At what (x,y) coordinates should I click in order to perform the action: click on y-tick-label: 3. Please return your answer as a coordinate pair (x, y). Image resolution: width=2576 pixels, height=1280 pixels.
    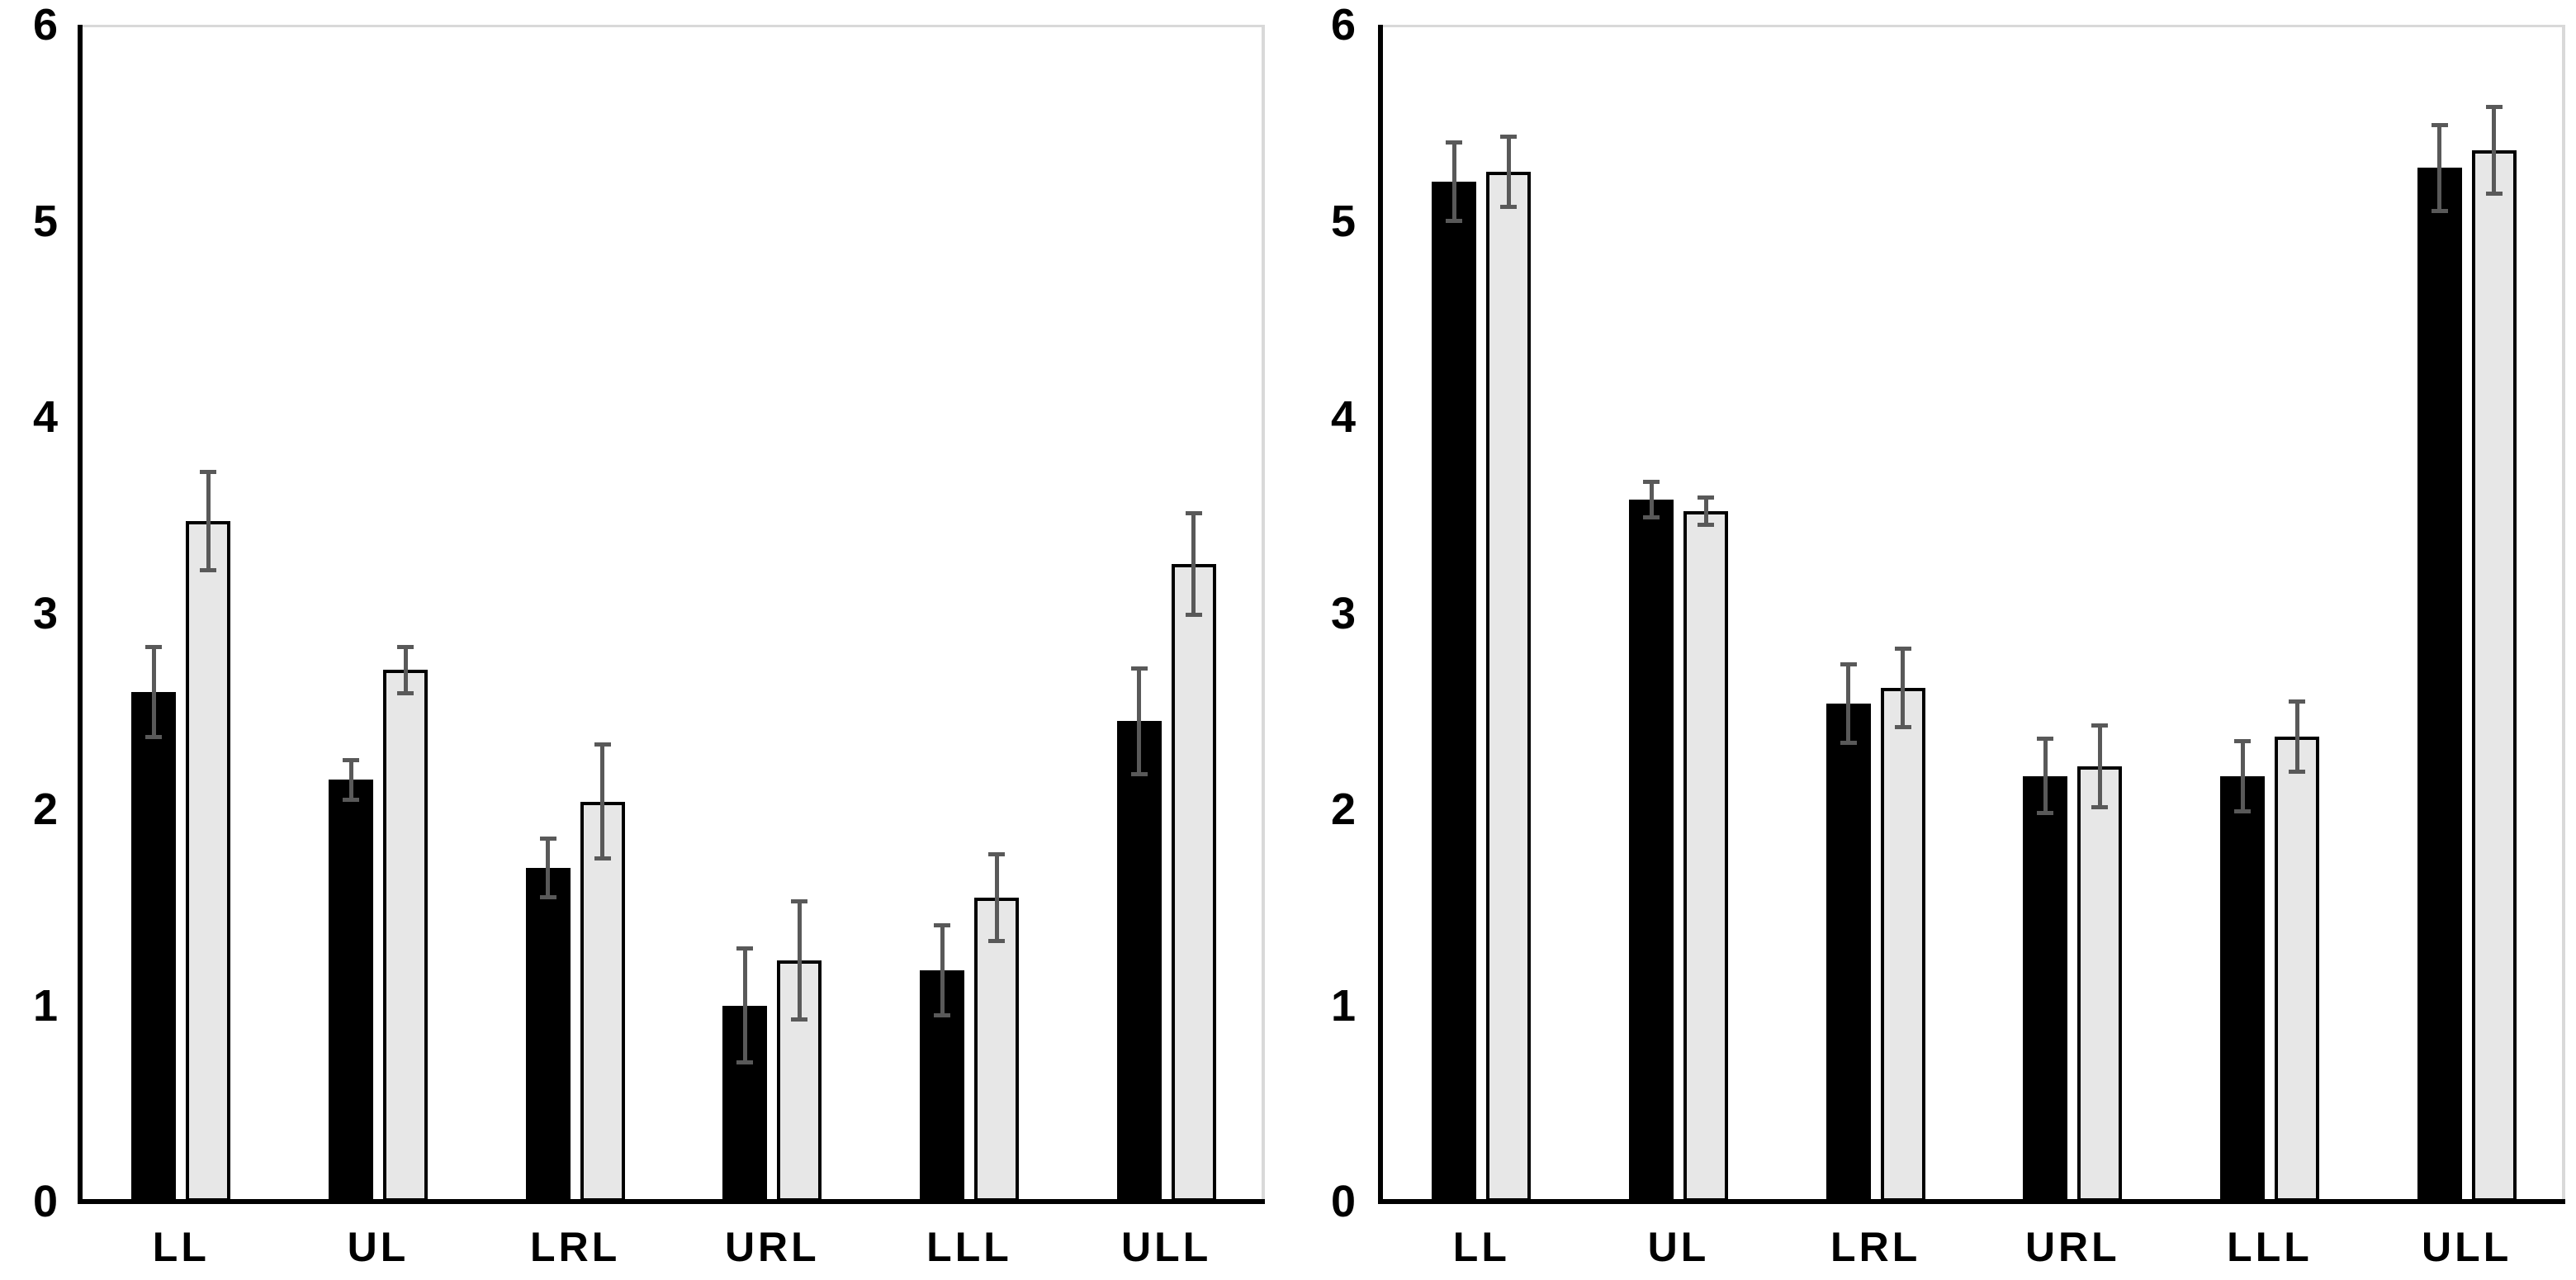
    Looking at the image, I should click on (45, 613).